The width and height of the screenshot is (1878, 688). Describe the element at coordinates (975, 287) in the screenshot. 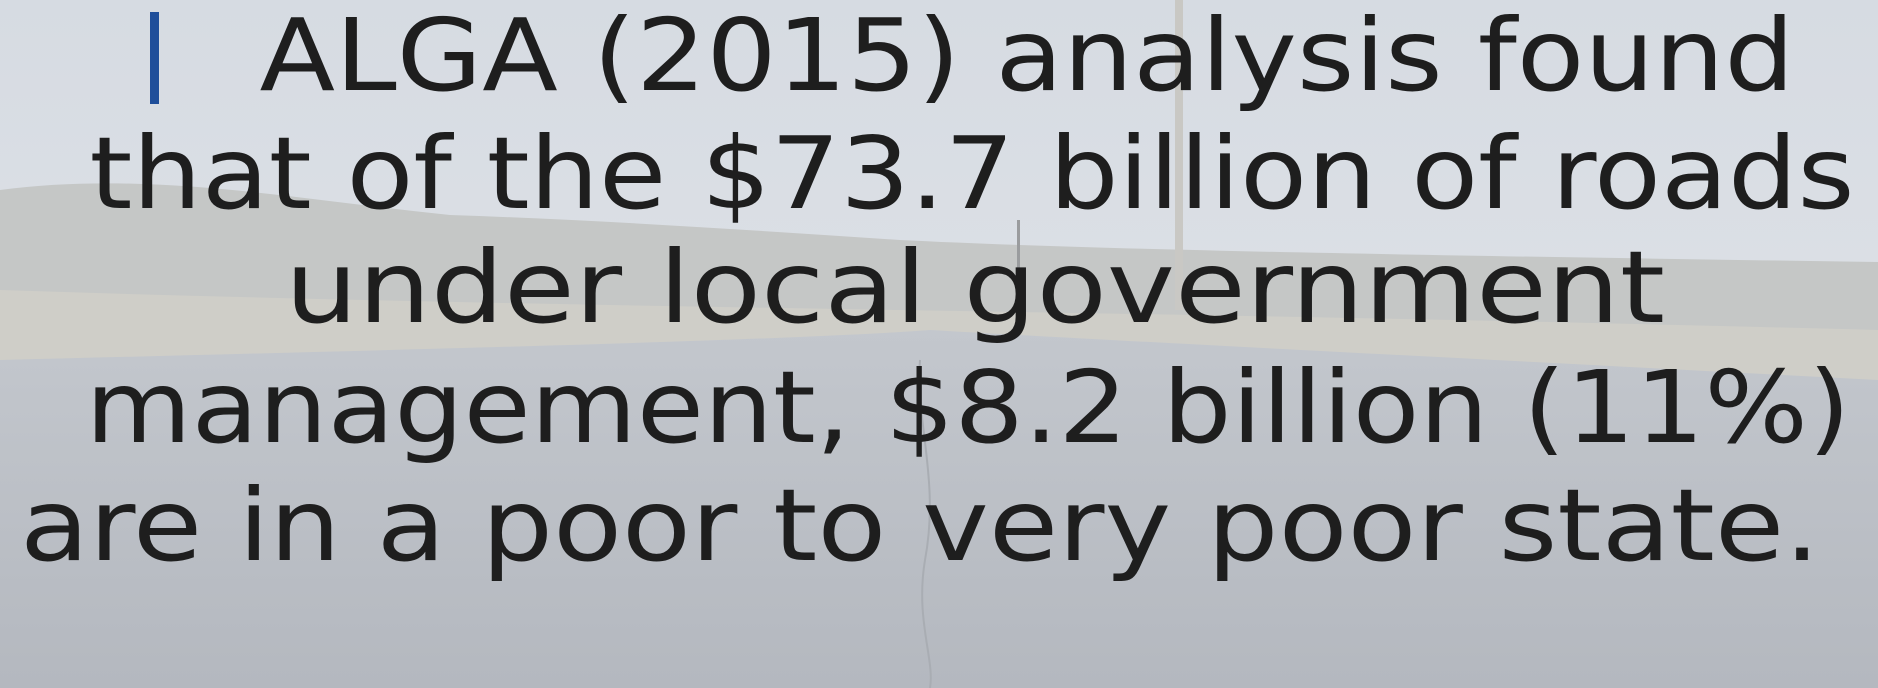

I see `text-line: under local government` at that location.